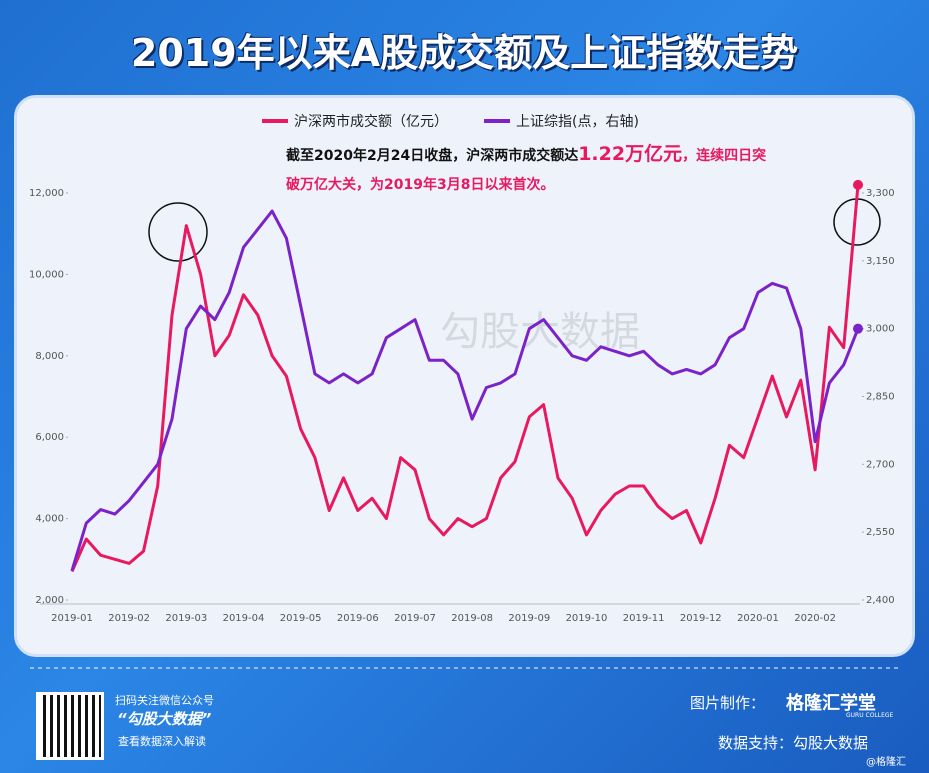  Describe the element at coordinates (49, 519) in the screenshot. I see `y-tick-label: 4,000` at that location.